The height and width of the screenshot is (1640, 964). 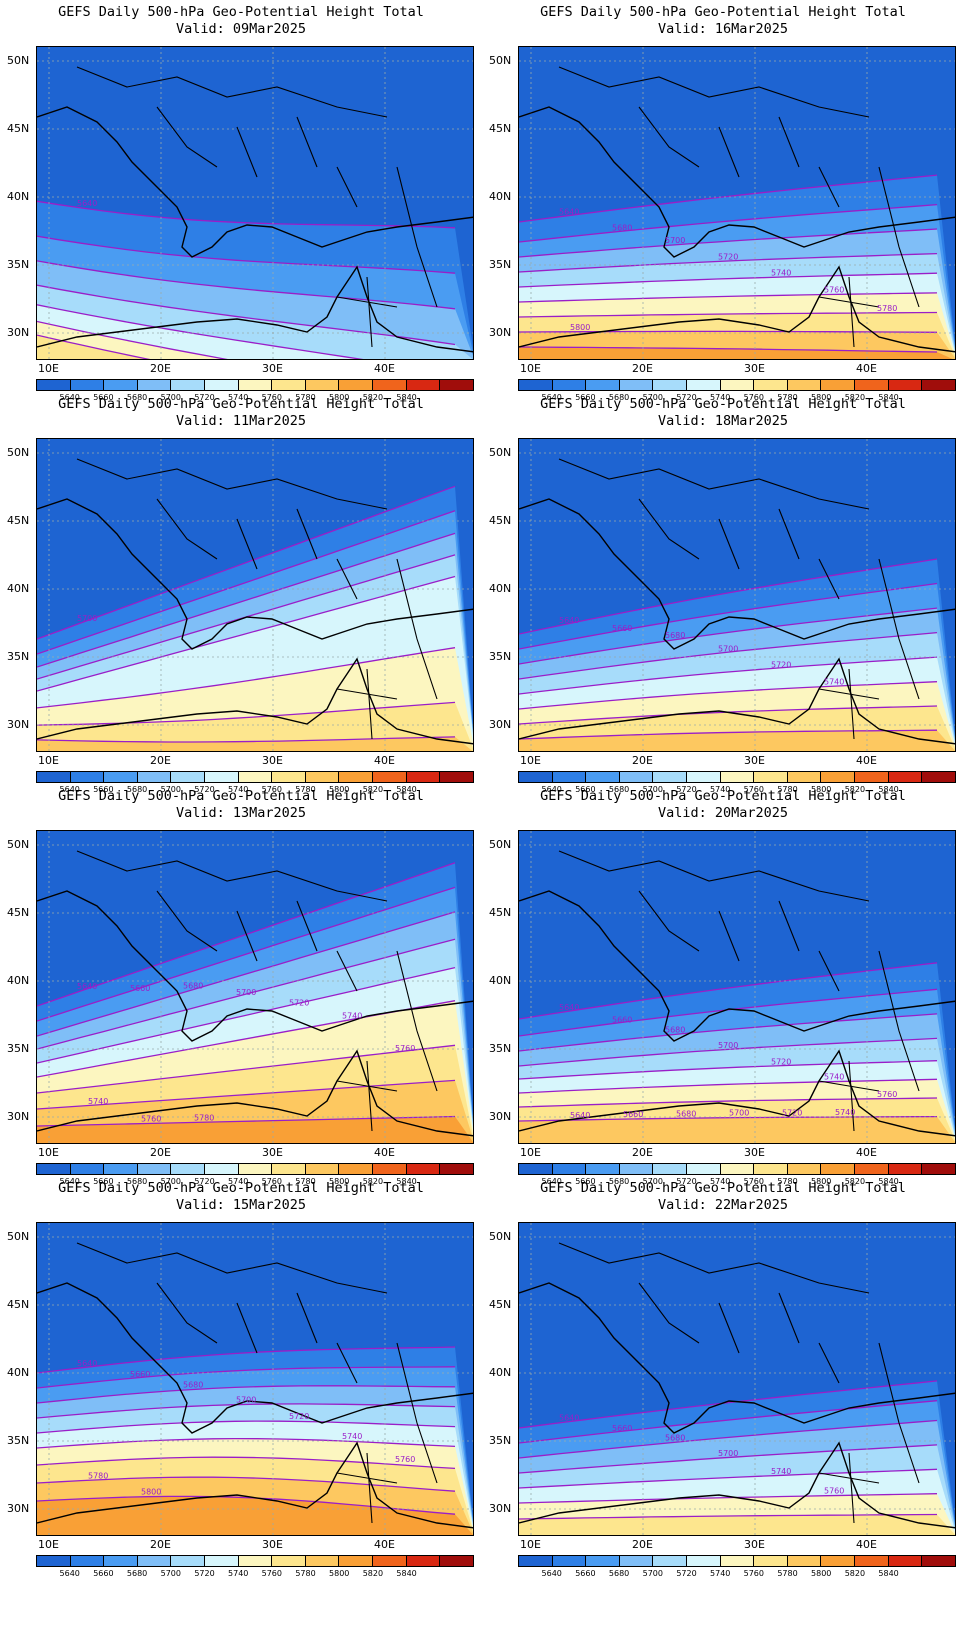 I want to click on country-borders, so click(x=739, y=1383).